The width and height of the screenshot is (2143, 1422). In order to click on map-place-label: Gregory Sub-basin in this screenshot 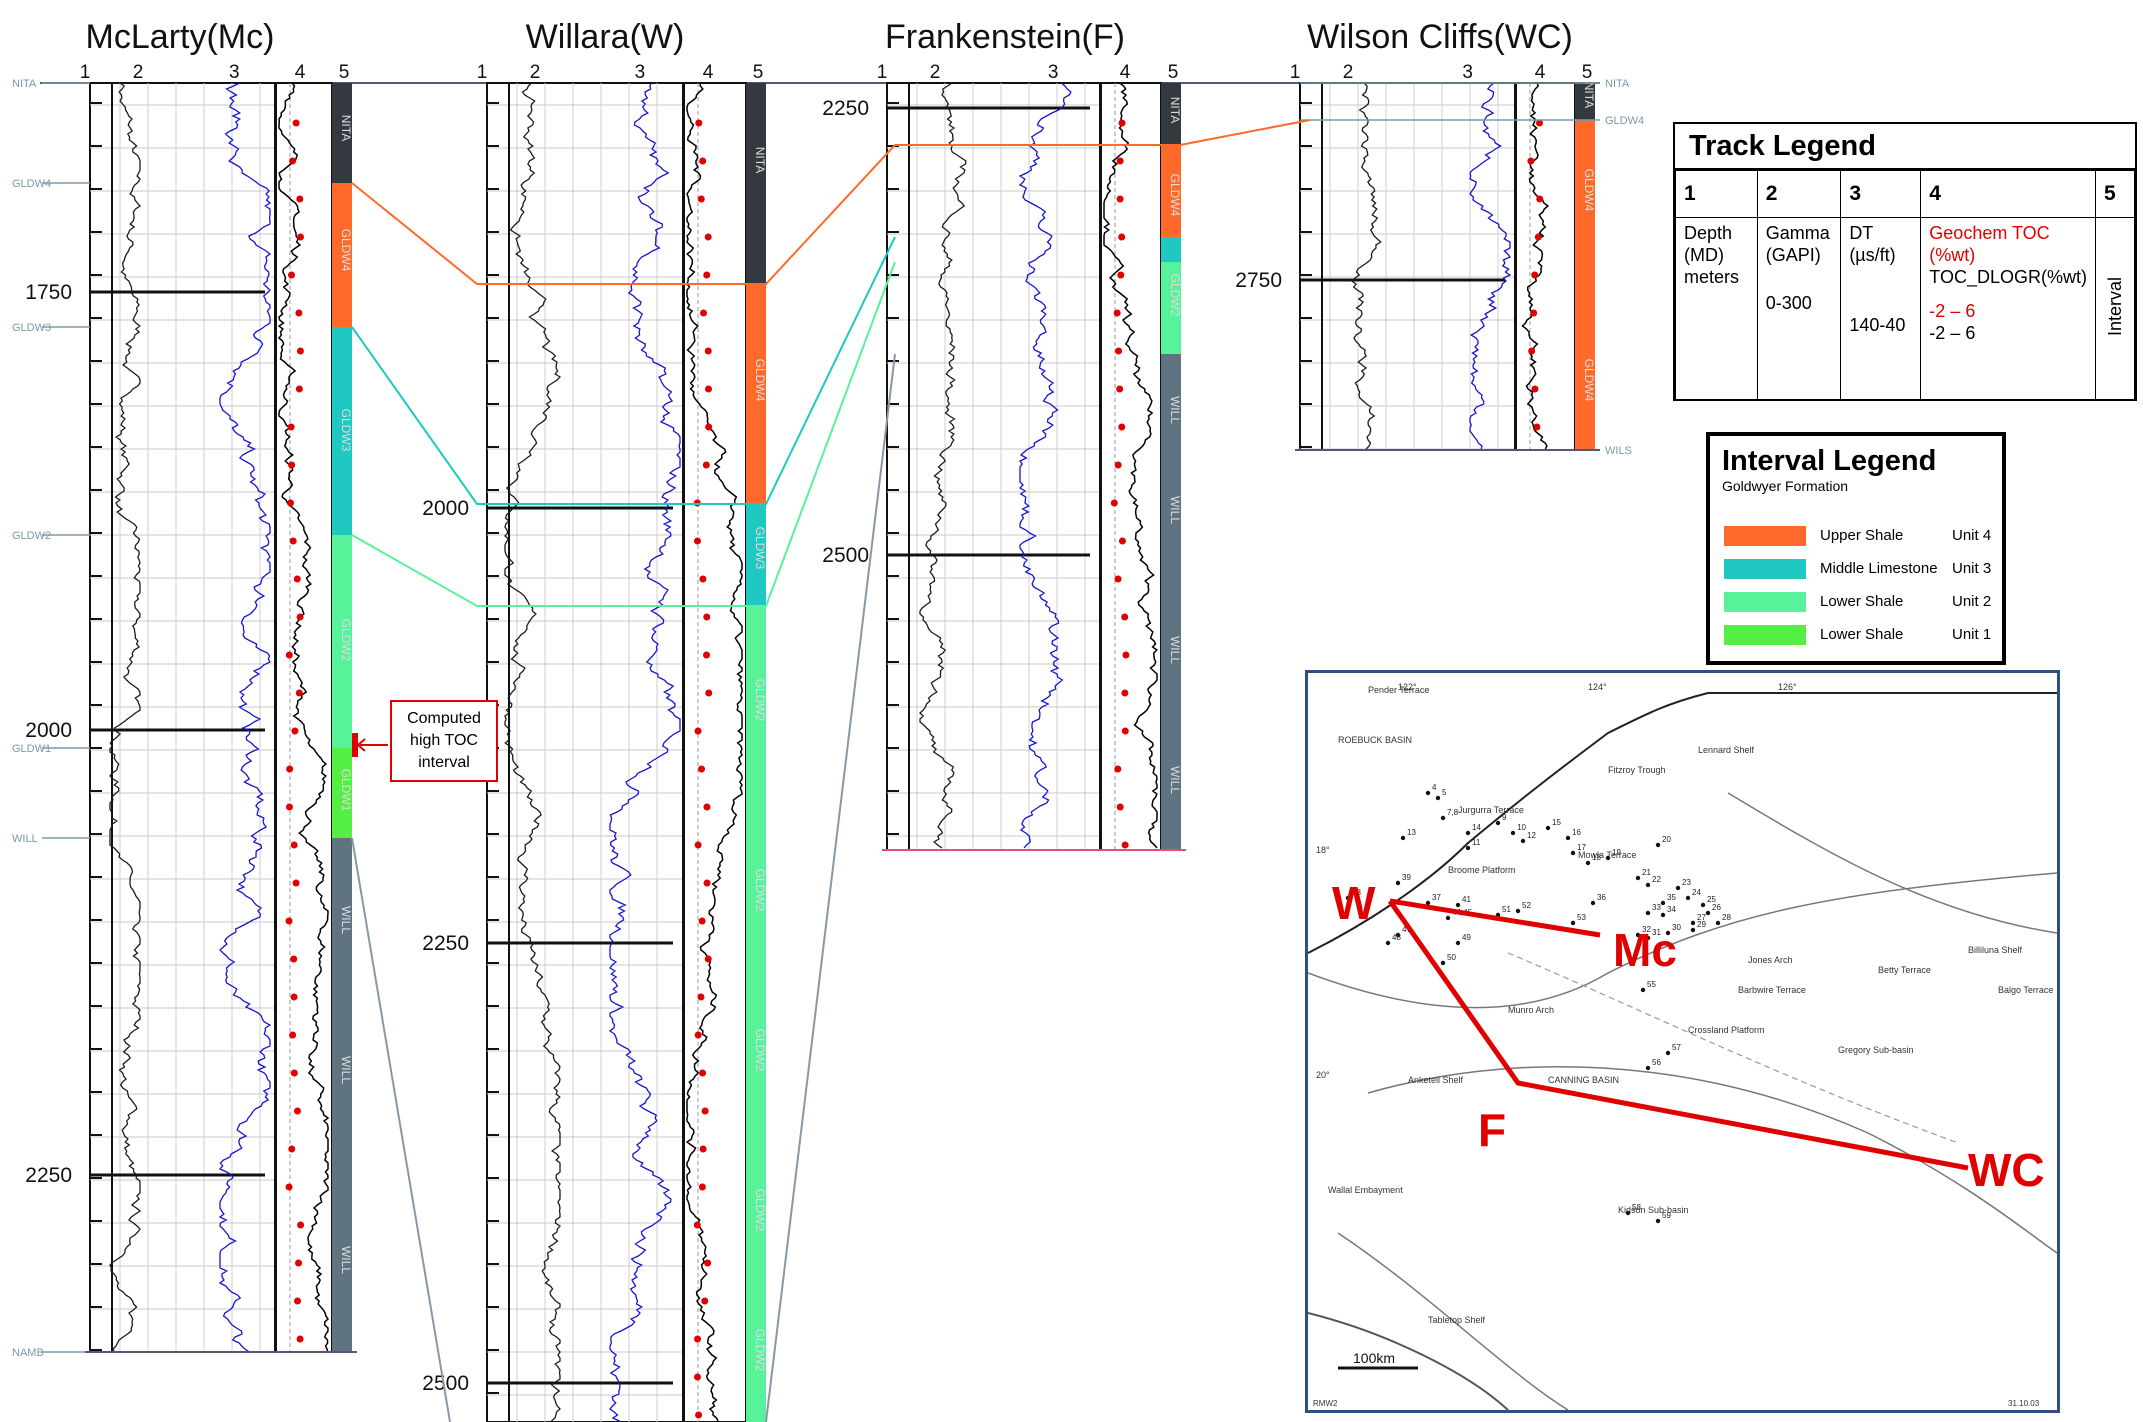, I will do `click(1876, 1050)`.